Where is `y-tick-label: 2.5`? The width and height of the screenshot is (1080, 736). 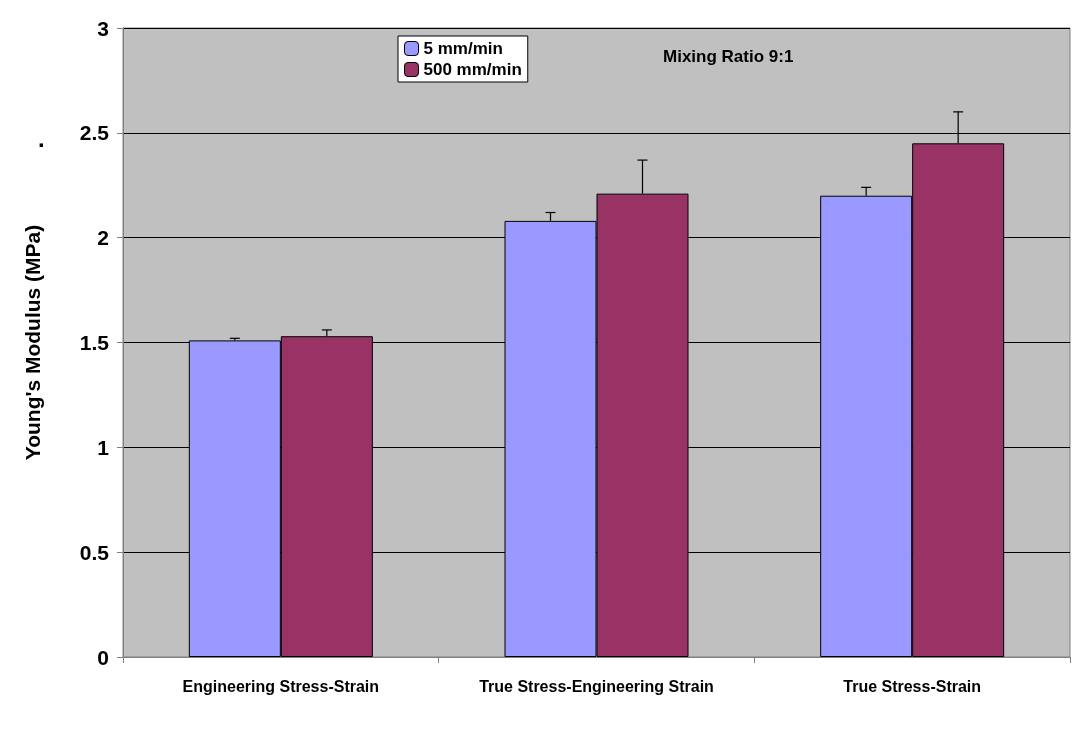
y-tick-label: 2.5 is located at coordinates (94, 133).